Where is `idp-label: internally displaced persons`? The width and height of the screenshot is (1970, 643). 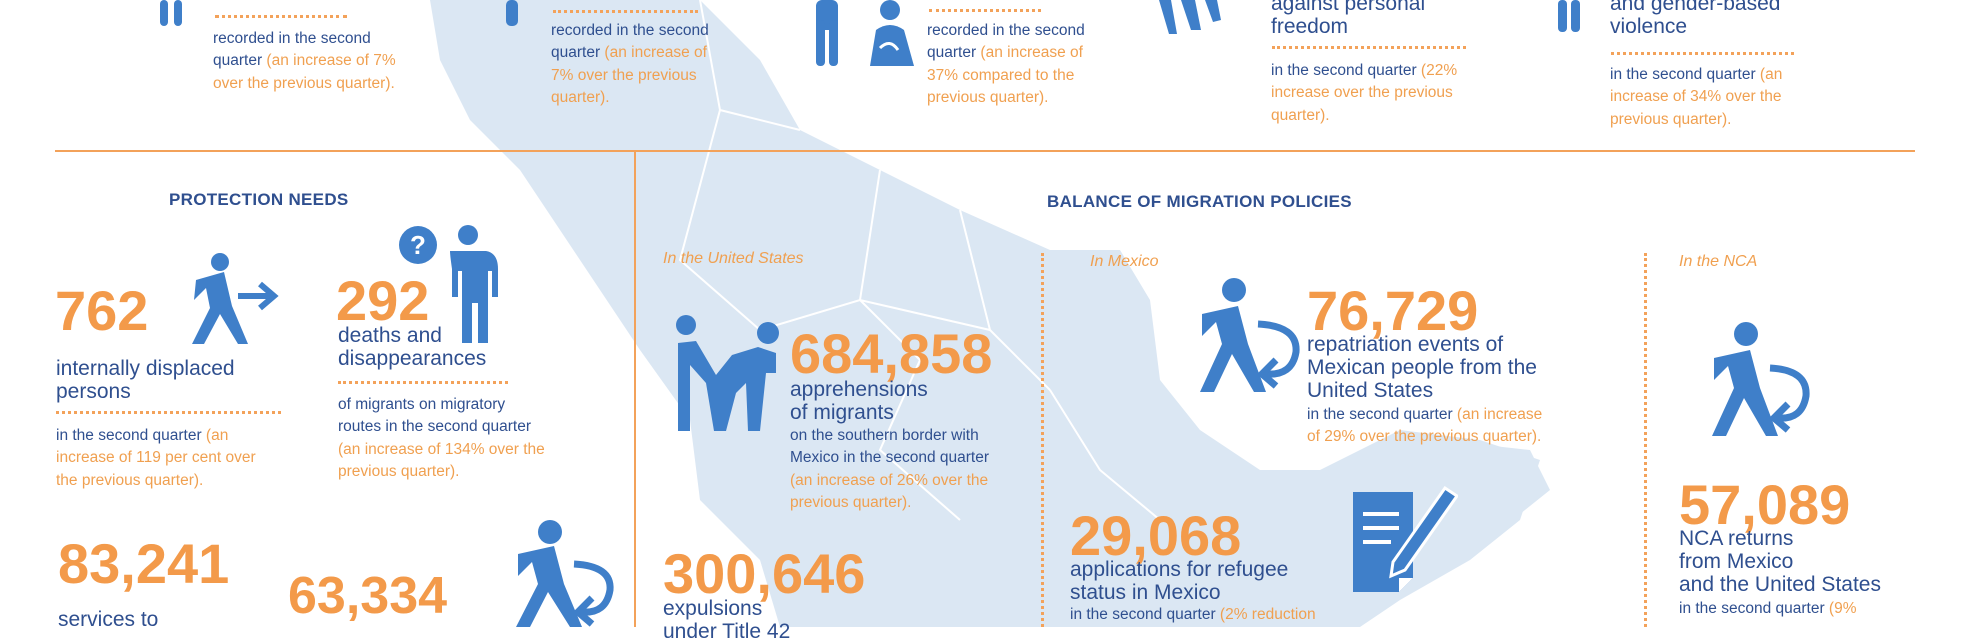
idp-label: internally displaced persons is located at coordinates (171, 380).